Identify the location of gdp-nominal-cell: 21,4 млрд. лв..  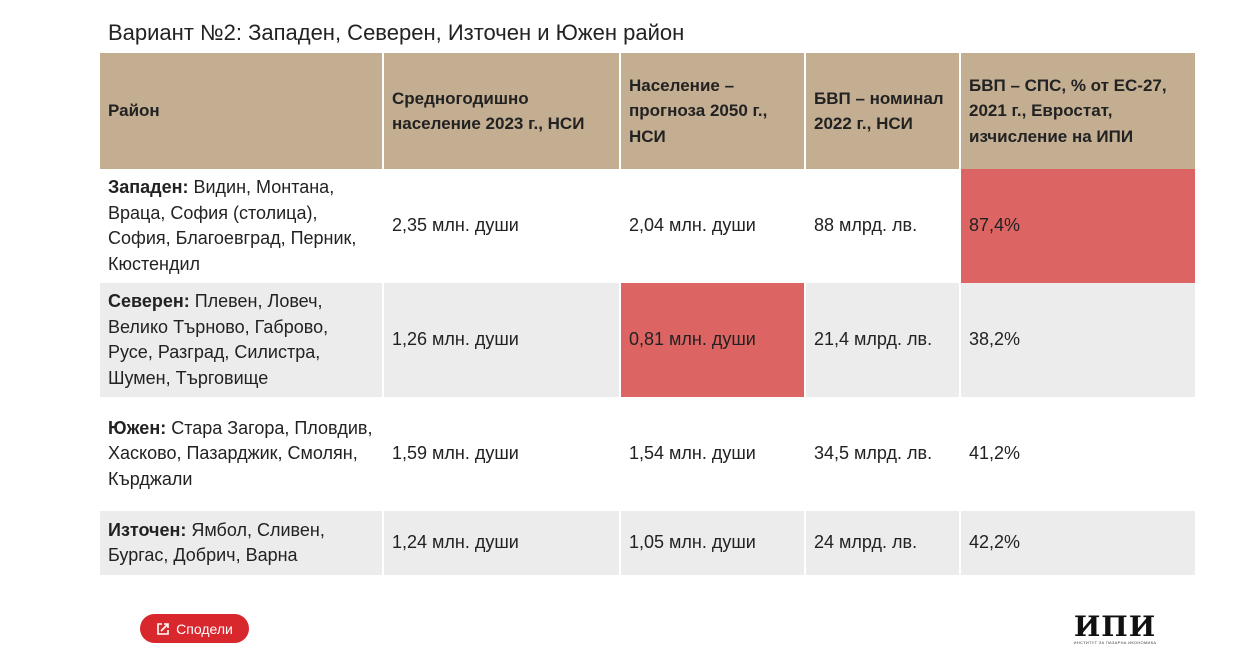
(883, 340).